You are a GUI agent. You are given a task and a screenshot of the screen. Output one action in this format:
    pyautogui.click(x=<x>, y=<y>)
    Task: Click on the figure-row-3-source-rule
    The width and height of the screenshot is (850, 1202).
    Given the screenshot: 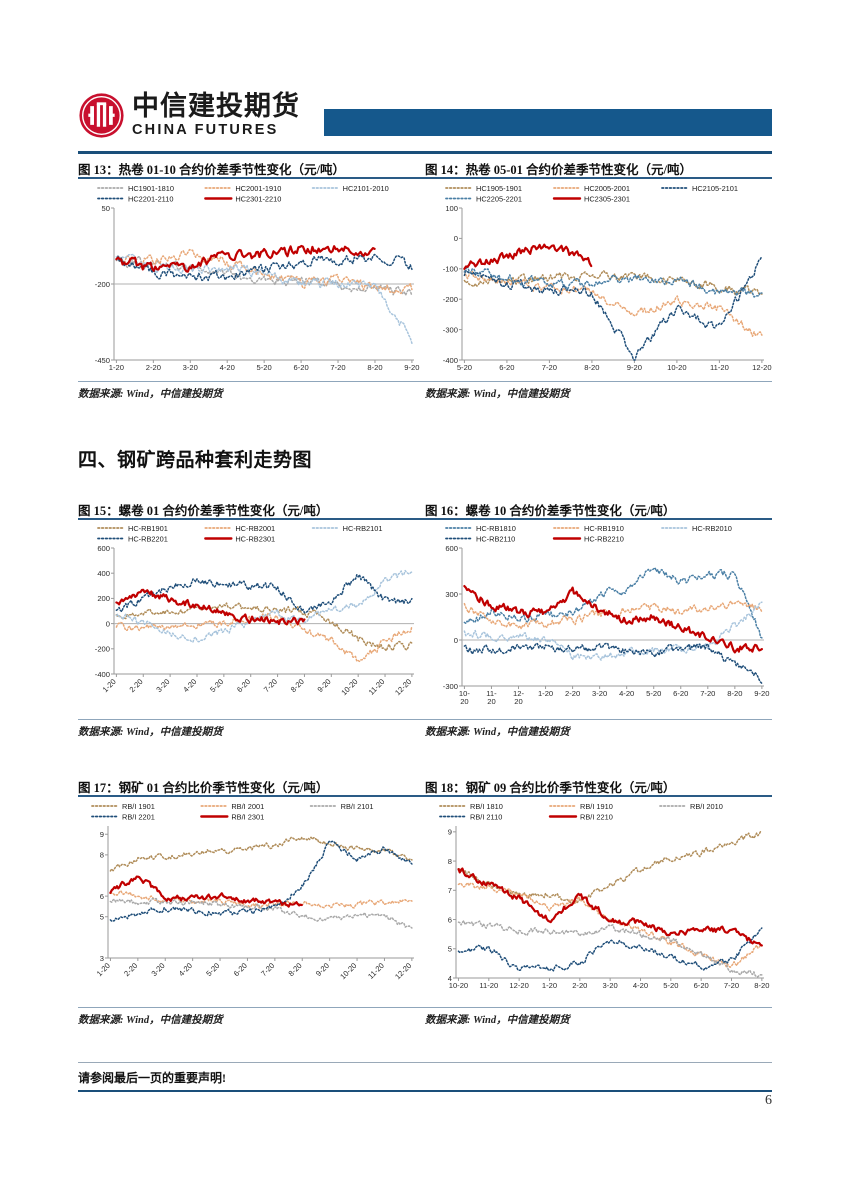 What is the action you would take?
    pyautogui.click(x=425, y=1007)
    